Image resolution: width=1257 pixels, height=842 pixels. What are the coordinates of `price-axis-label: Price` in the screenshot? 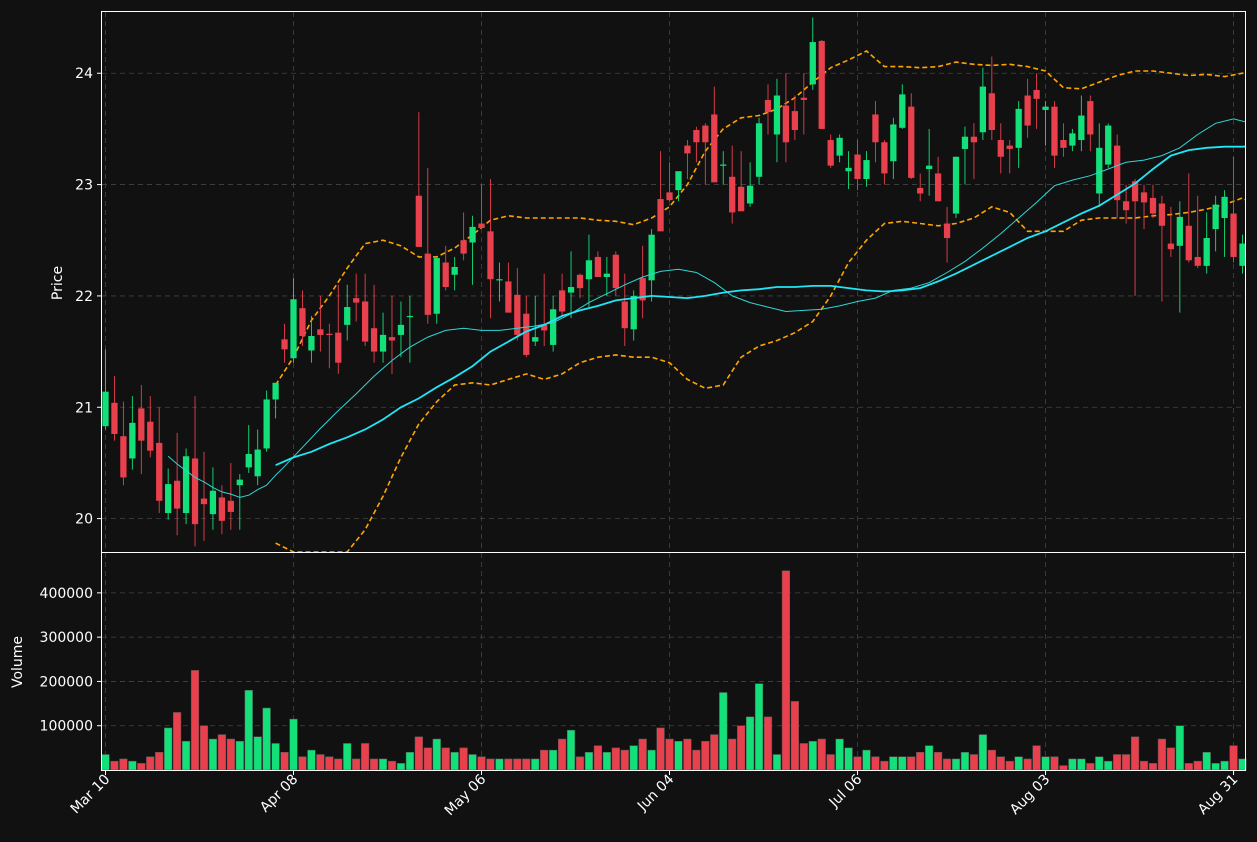 It's located at (58, 283).